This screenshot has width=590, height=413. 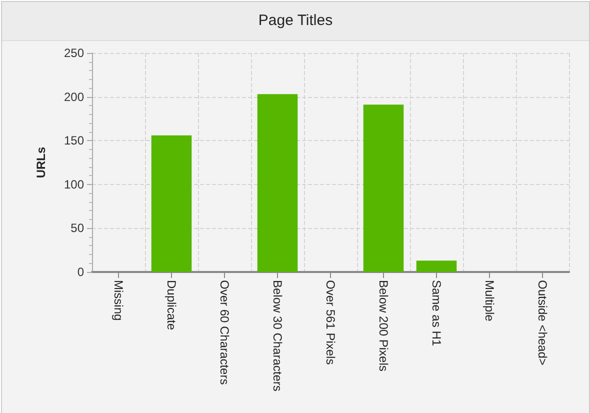 I want to click on x-tick-label: Below 30 Characters, so click(x=277, y=336).